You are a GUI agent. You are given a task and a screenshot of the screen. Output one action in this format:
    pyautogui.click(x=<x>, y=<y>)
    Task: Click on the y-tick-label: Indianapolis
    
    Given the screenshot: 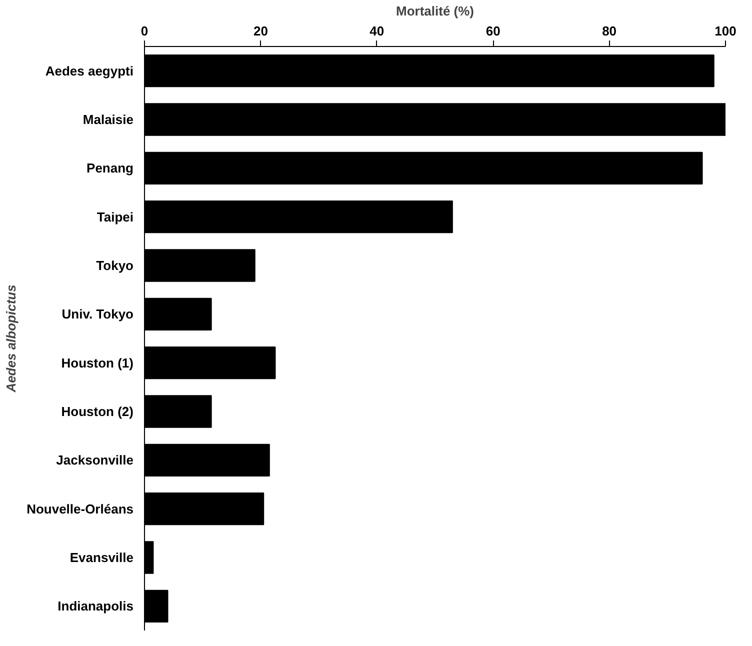 What is the action you would take?
    pyautogui.click(x=96, y=606)
    